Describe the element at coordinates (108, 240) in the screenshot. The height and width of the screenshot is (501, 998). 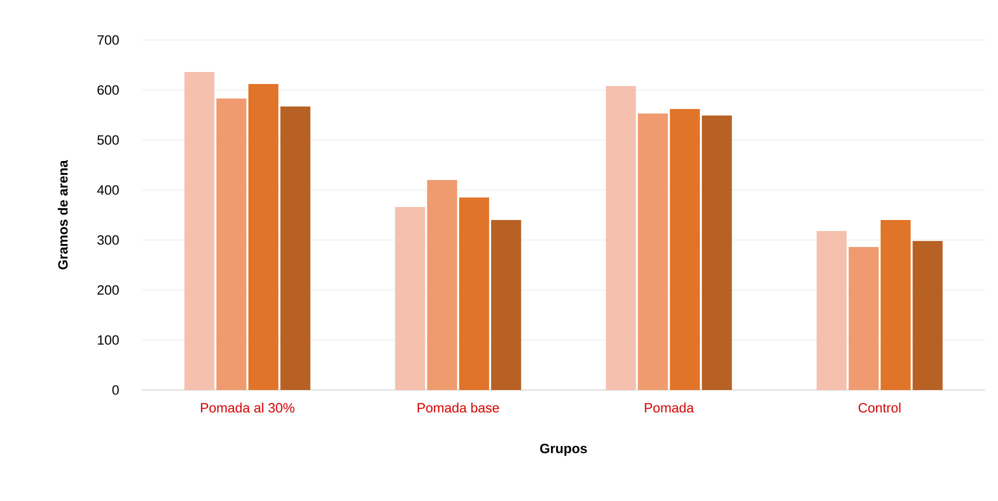
I see `y-tick-label: 300` at that location.